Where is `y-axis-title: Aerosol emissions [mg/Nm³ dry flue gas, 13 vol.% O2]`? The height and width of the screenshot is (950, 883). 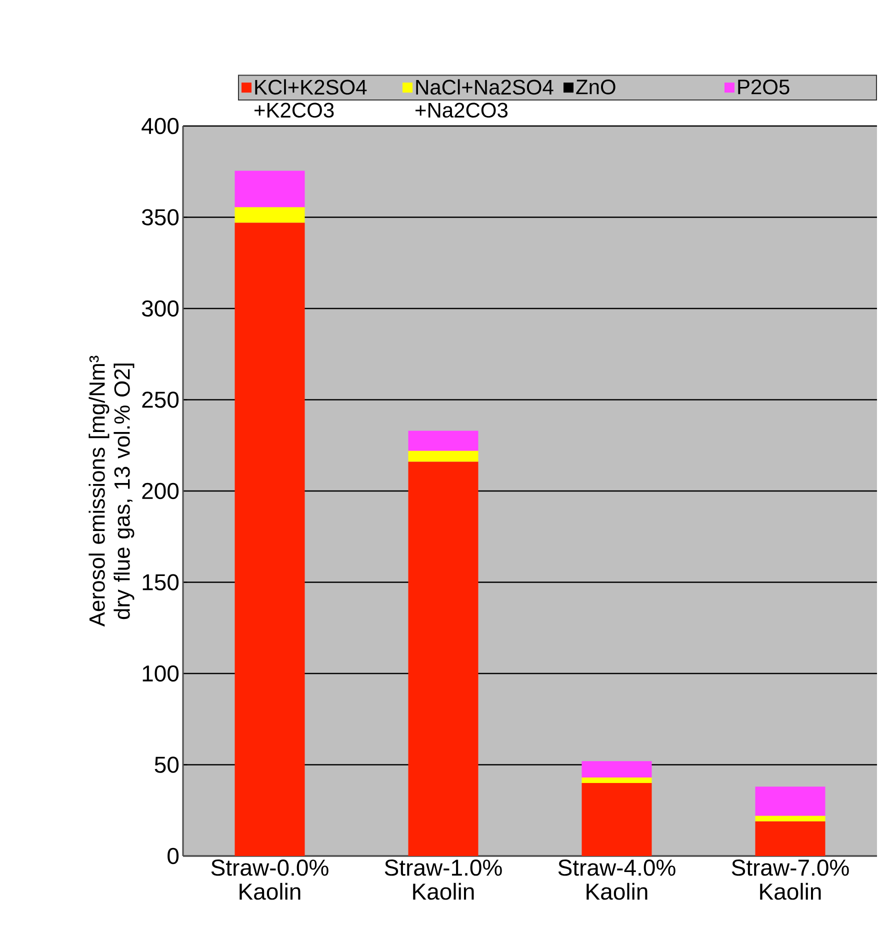 y-axis-title: Aerosol emissions [mg/Nm³ dry flue gas, 13 vol.% O2] is located at coordinates (111, 491).